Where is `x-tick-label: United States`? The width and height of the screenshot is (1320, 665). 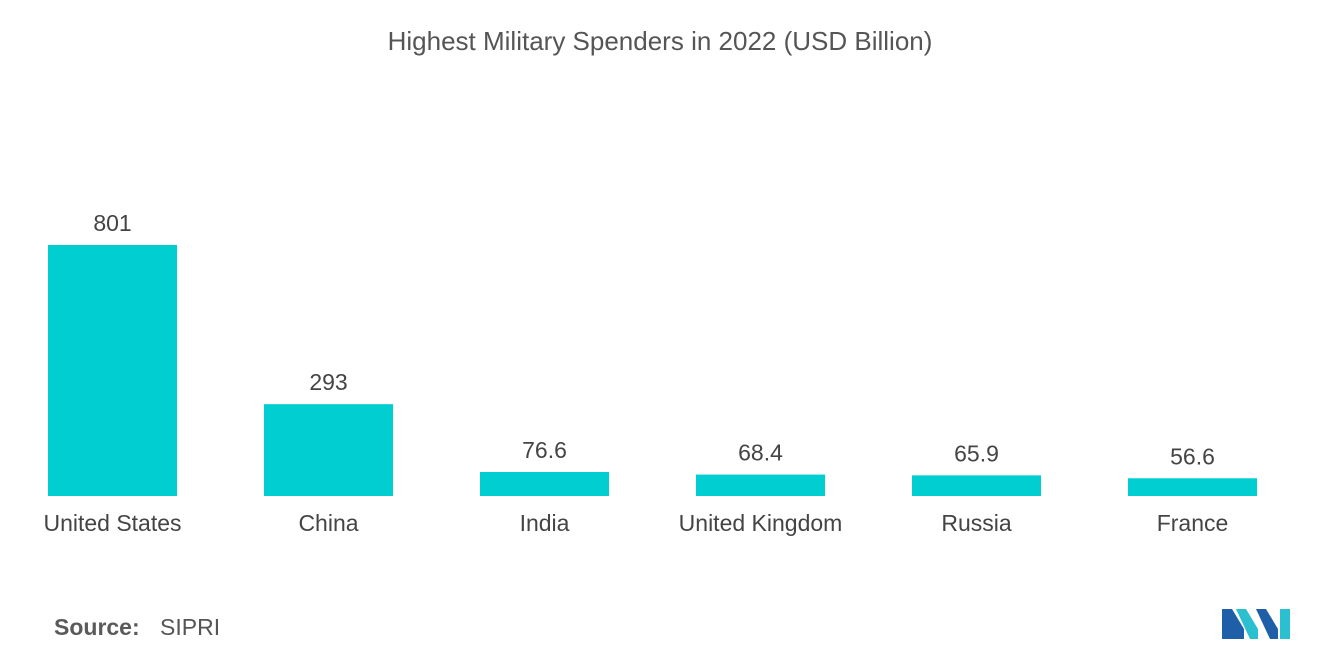 x-tick-label: United States is located at coordinates (112, 523).